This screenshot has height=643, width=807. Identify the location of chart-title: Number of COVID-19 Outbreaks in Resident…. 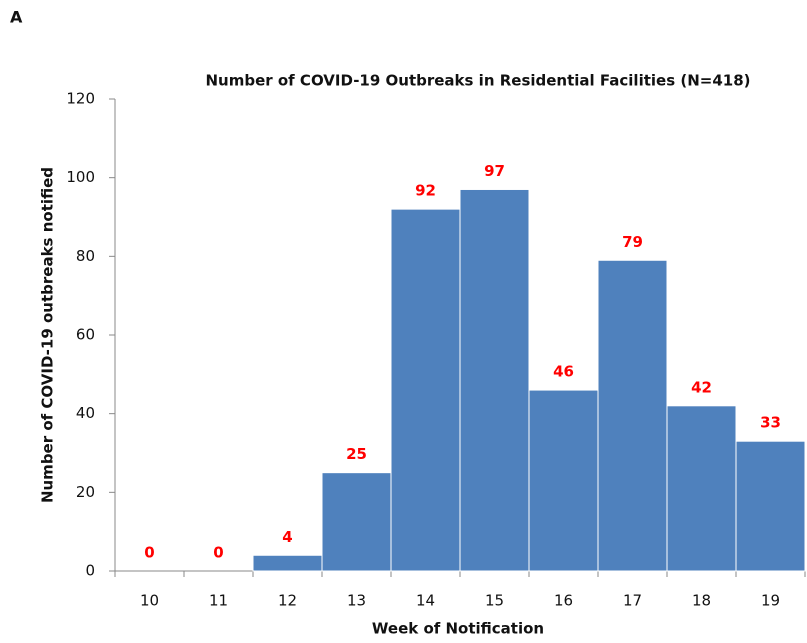
(477, 81).